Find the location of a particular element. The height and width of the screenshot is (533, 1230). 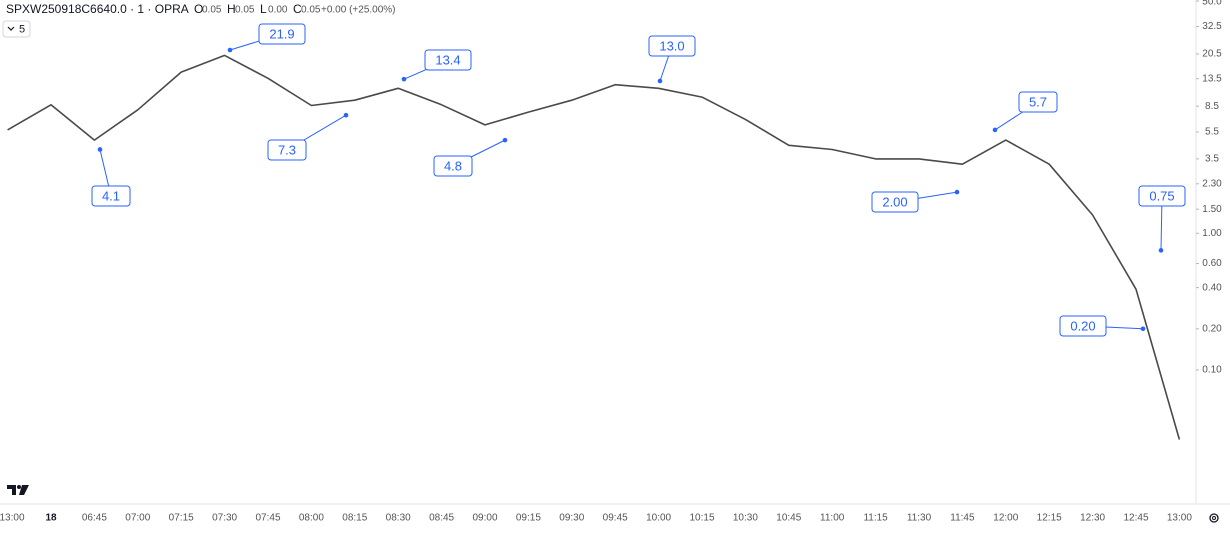

x-tick-label: 07:45 is located at coordinates (267, 518).